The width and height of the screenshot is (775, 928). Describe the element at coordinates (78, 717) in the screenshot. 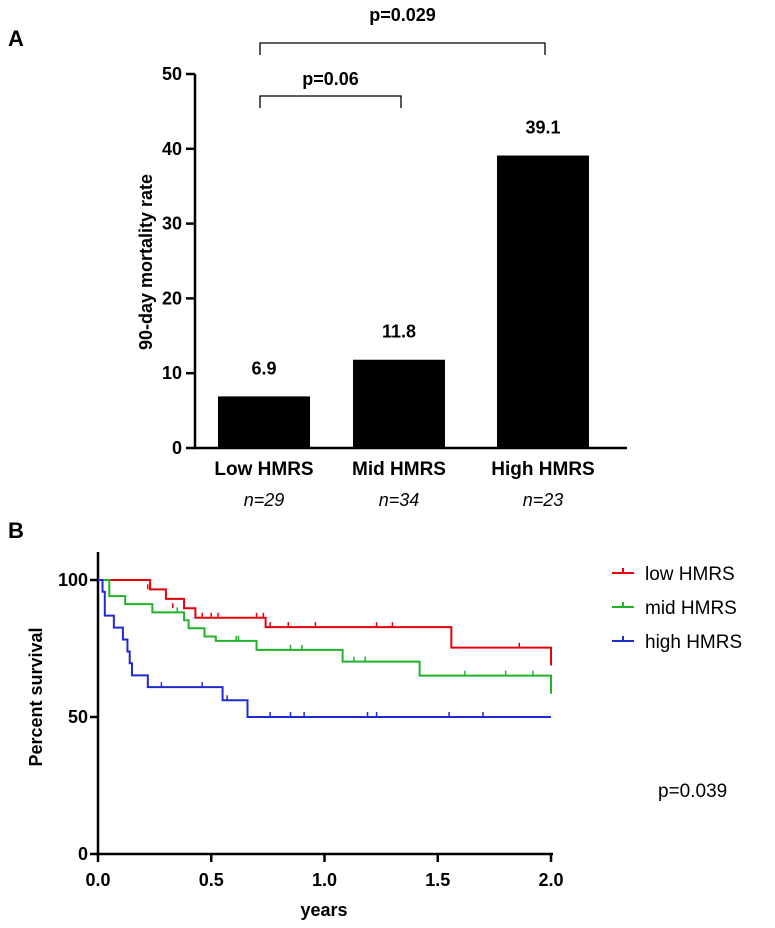

I see `survival-y-tick-label: 50` at that location.